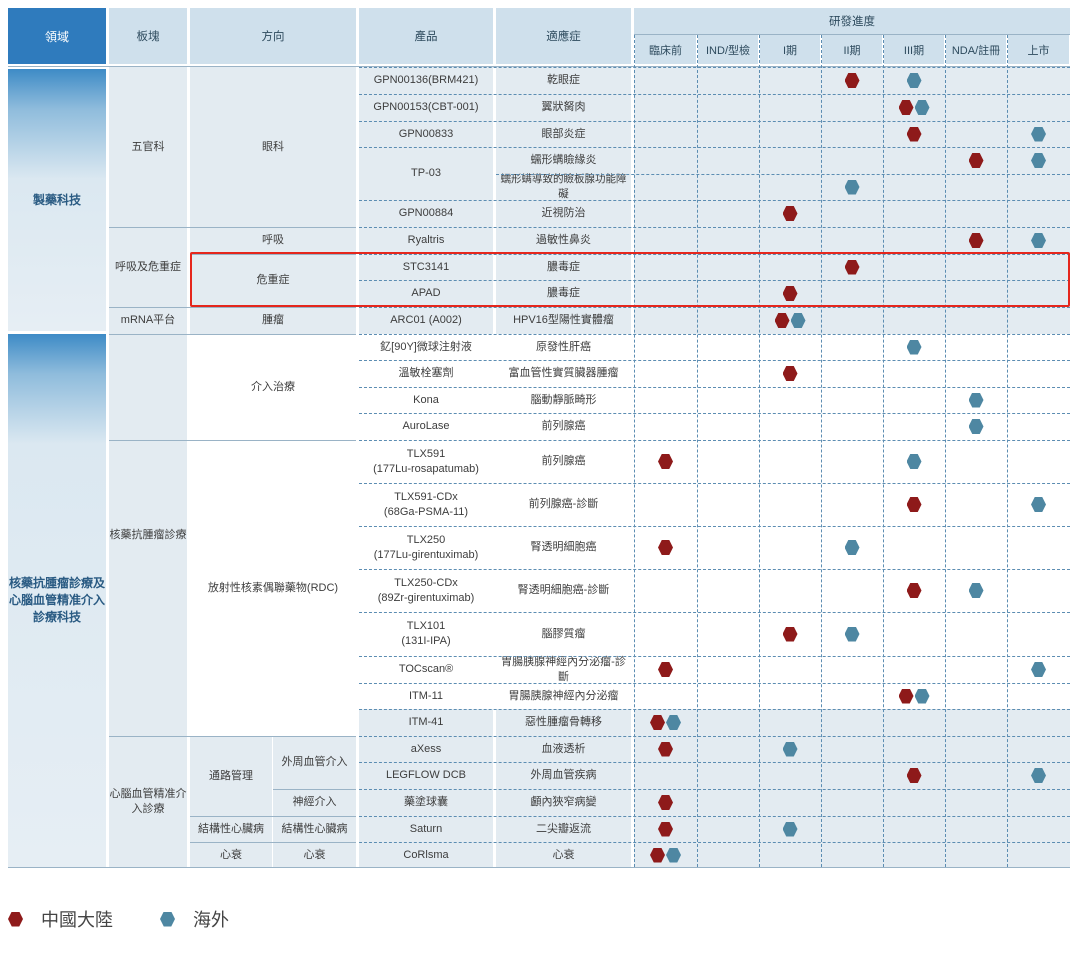 The width and height of the screenshot is (1080, 954). Describe the element at coordinates (563, 80) in the screenshot. I see `indication-cell: 乾眼症` at that location.